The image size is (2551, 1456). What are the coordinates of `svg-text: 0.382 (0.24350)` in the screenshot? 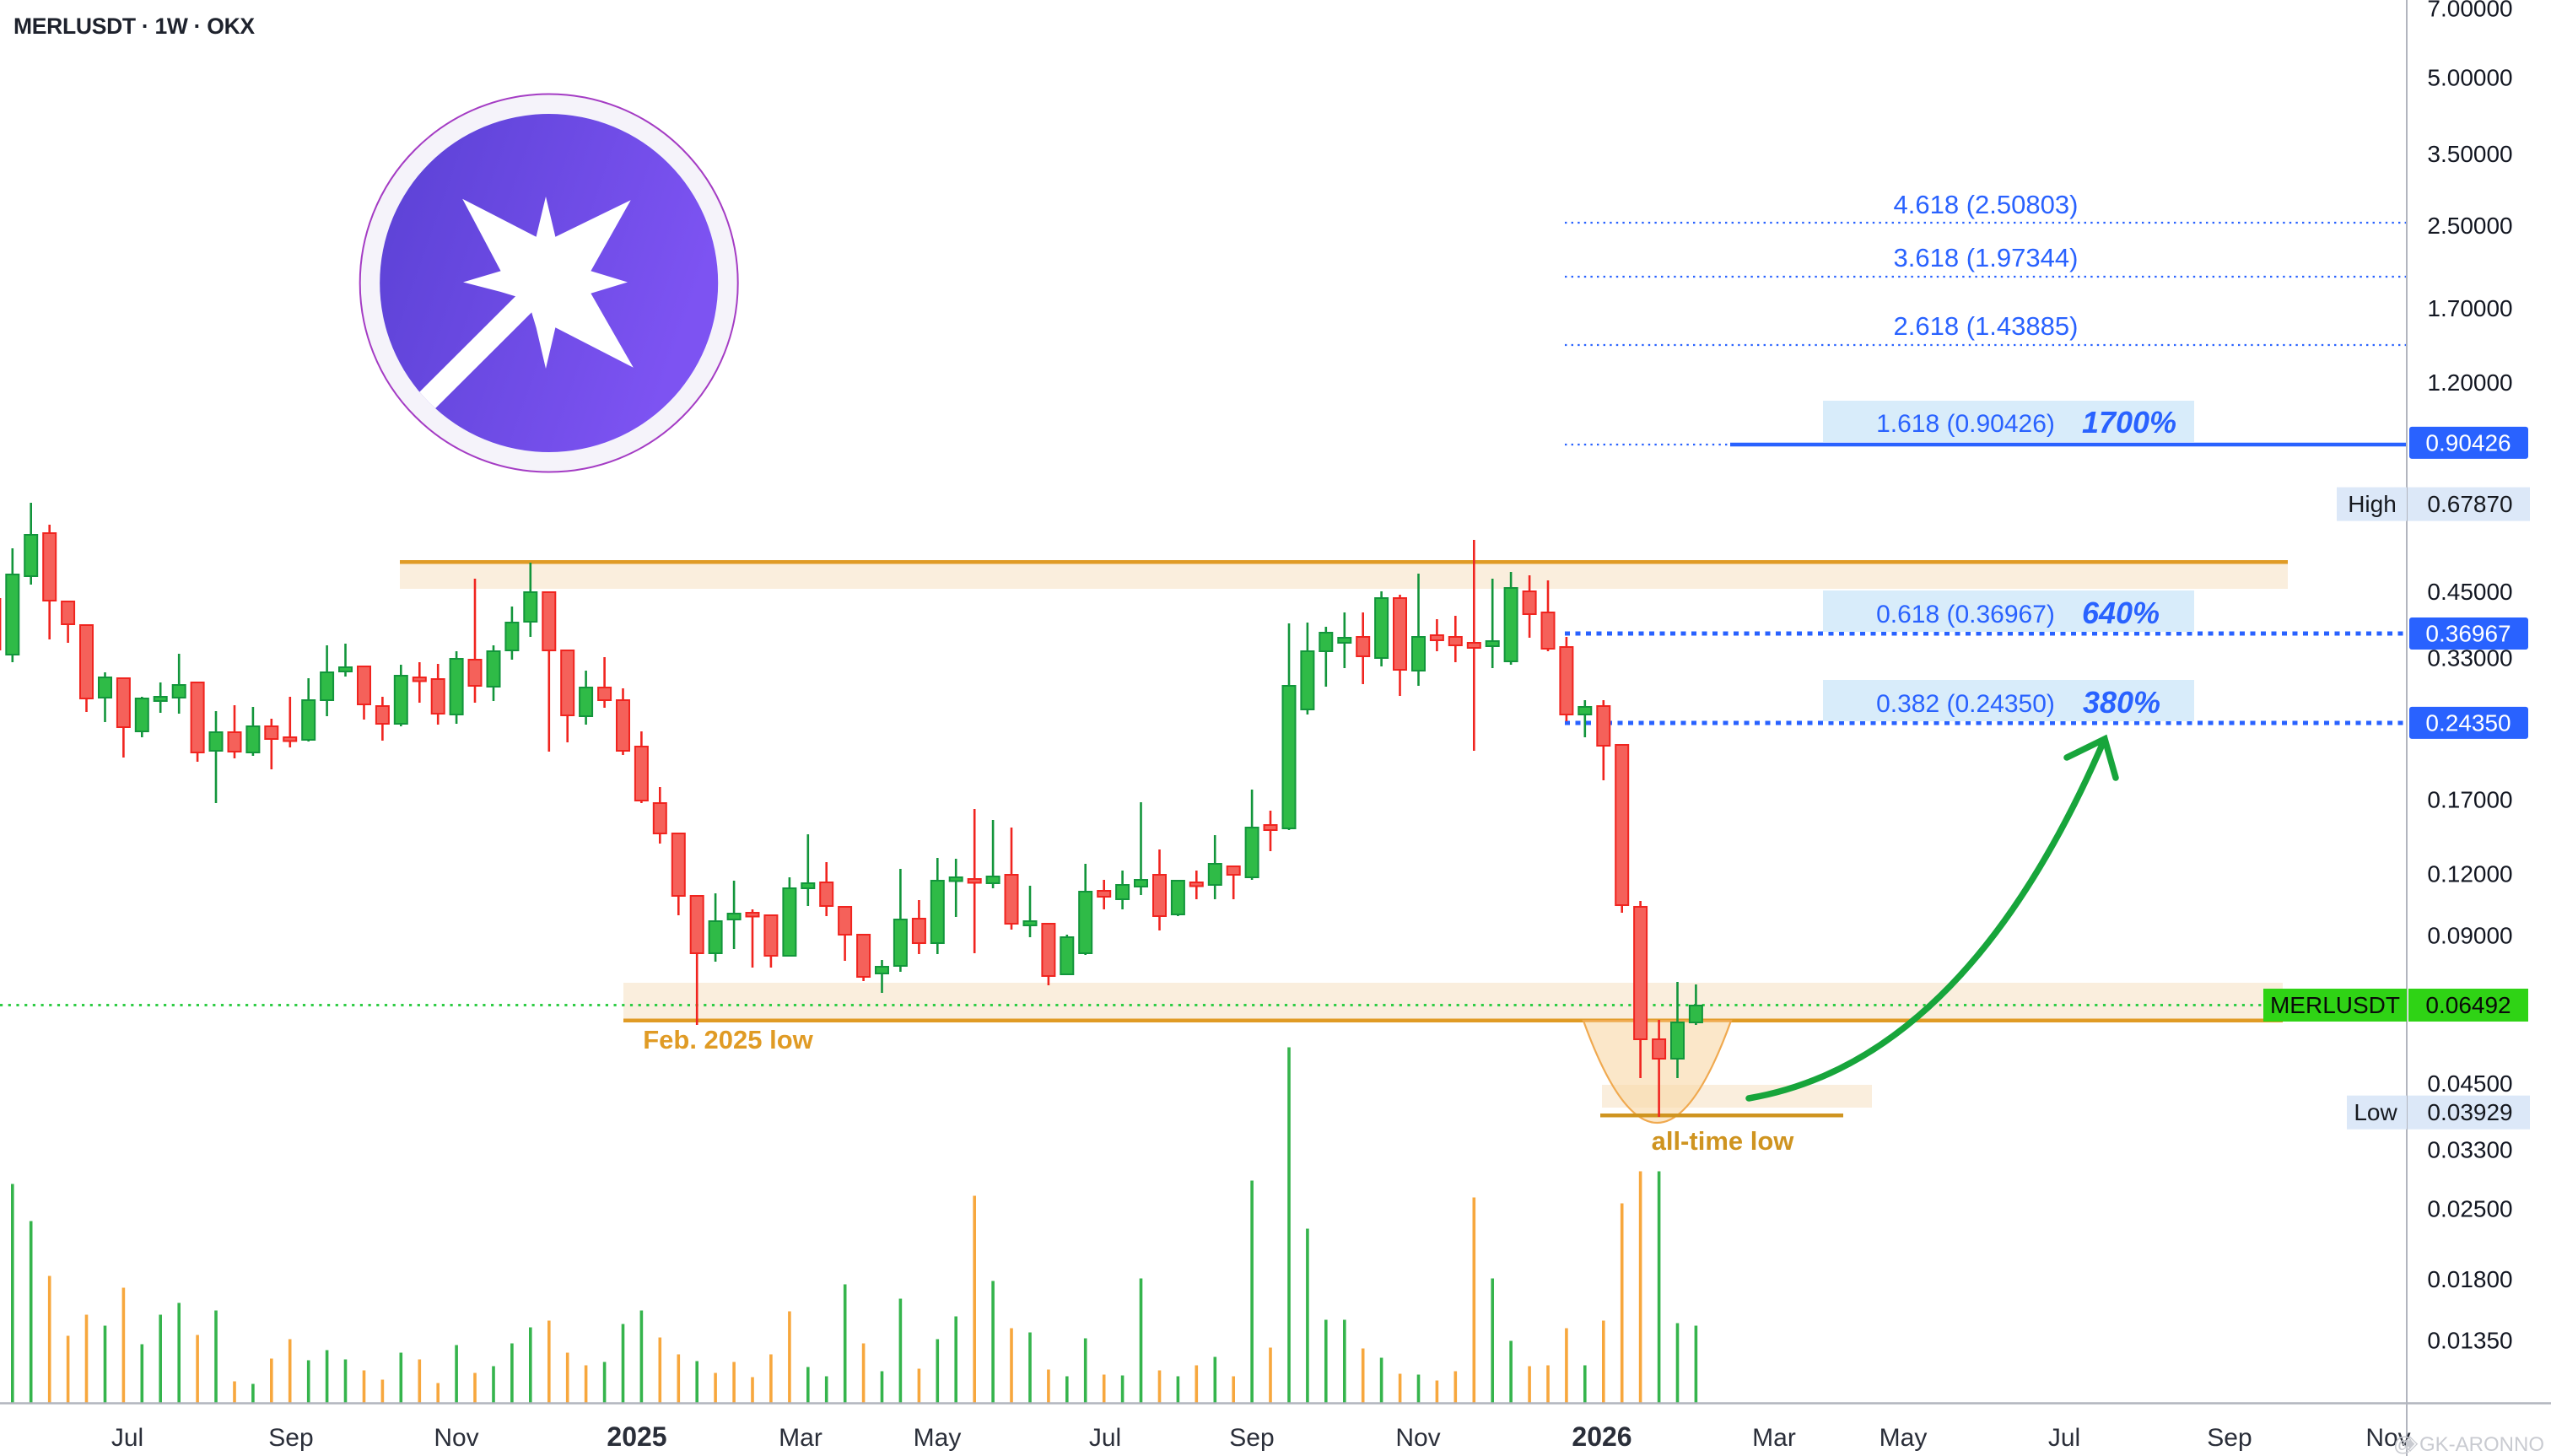 It's located at (1965, 704).